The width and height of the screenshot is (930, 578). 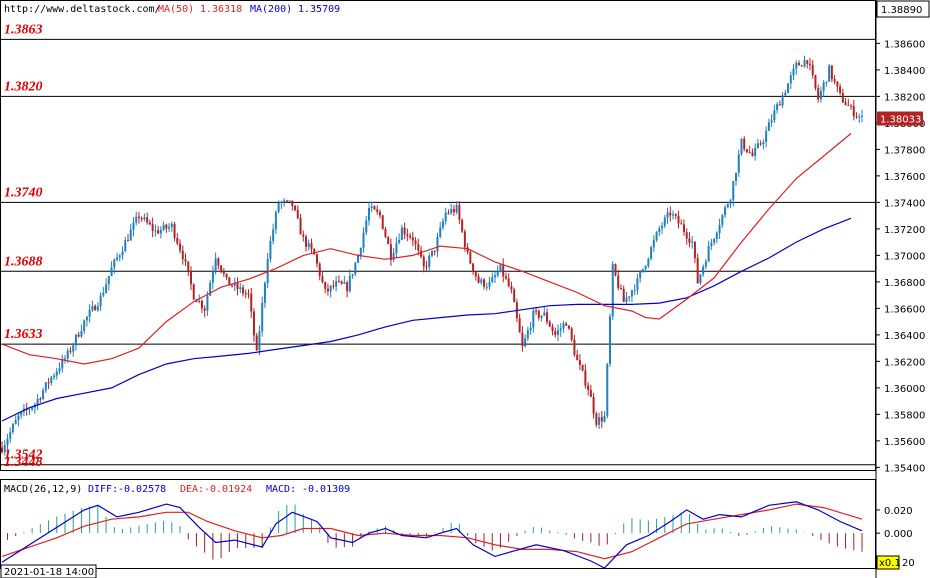 What do you see at coordinates (904, 97) in the screenshot?
I see `price-tick-label: 1.38200` at bounding box center [904, 97].